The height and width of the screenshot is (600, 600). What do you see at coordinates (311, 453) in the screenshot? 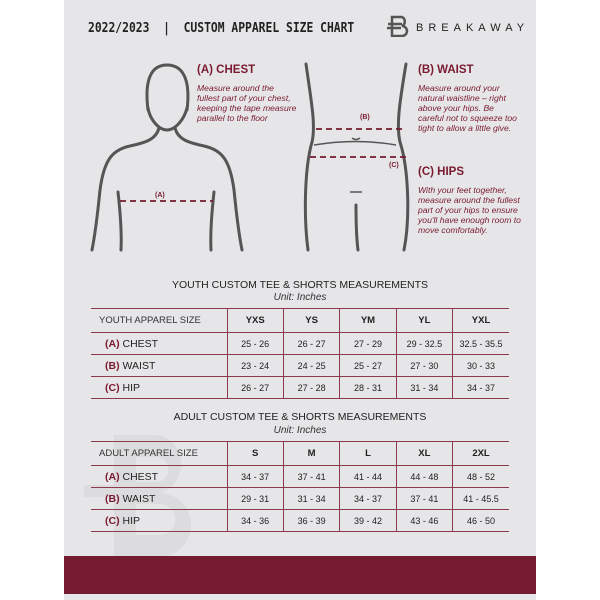
I see `size-column-header: M` at bounding box center [311, 453].